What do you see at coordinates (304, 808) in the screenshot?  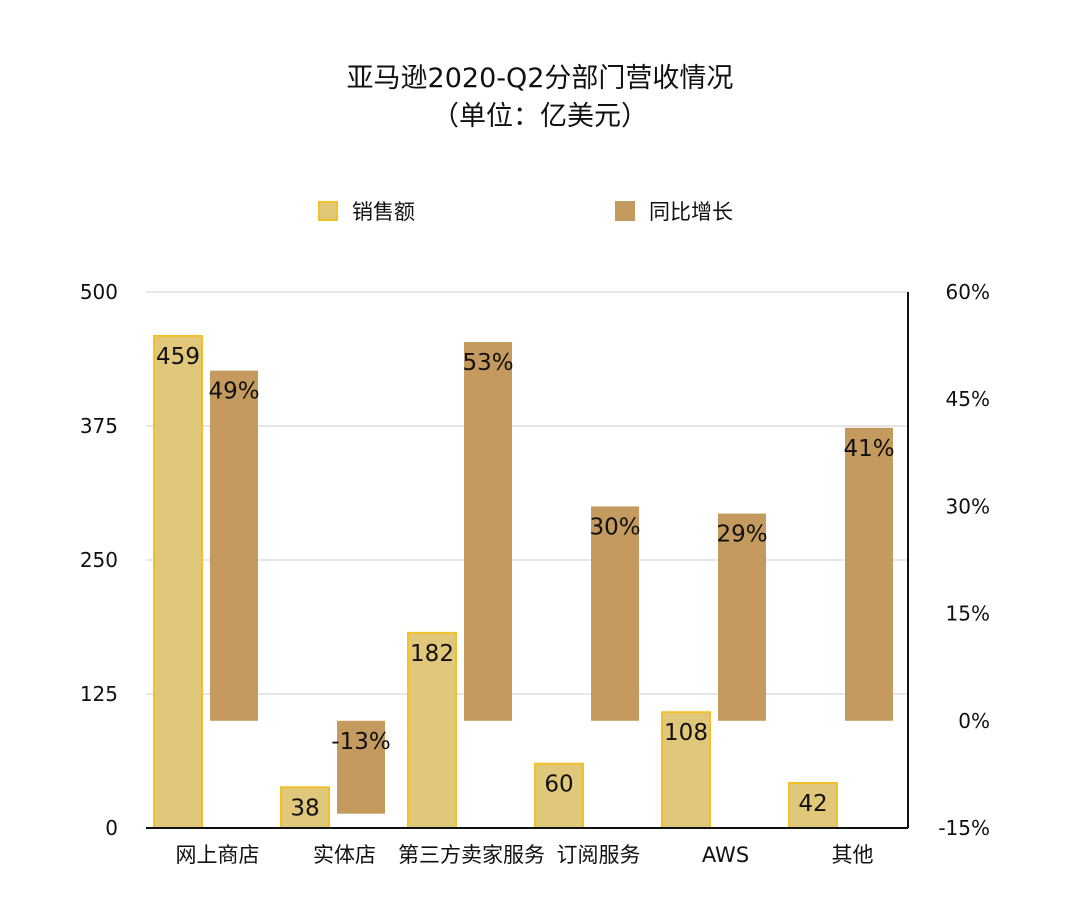 I see `data-label-sales: 38` at bounding box center [304, 808].